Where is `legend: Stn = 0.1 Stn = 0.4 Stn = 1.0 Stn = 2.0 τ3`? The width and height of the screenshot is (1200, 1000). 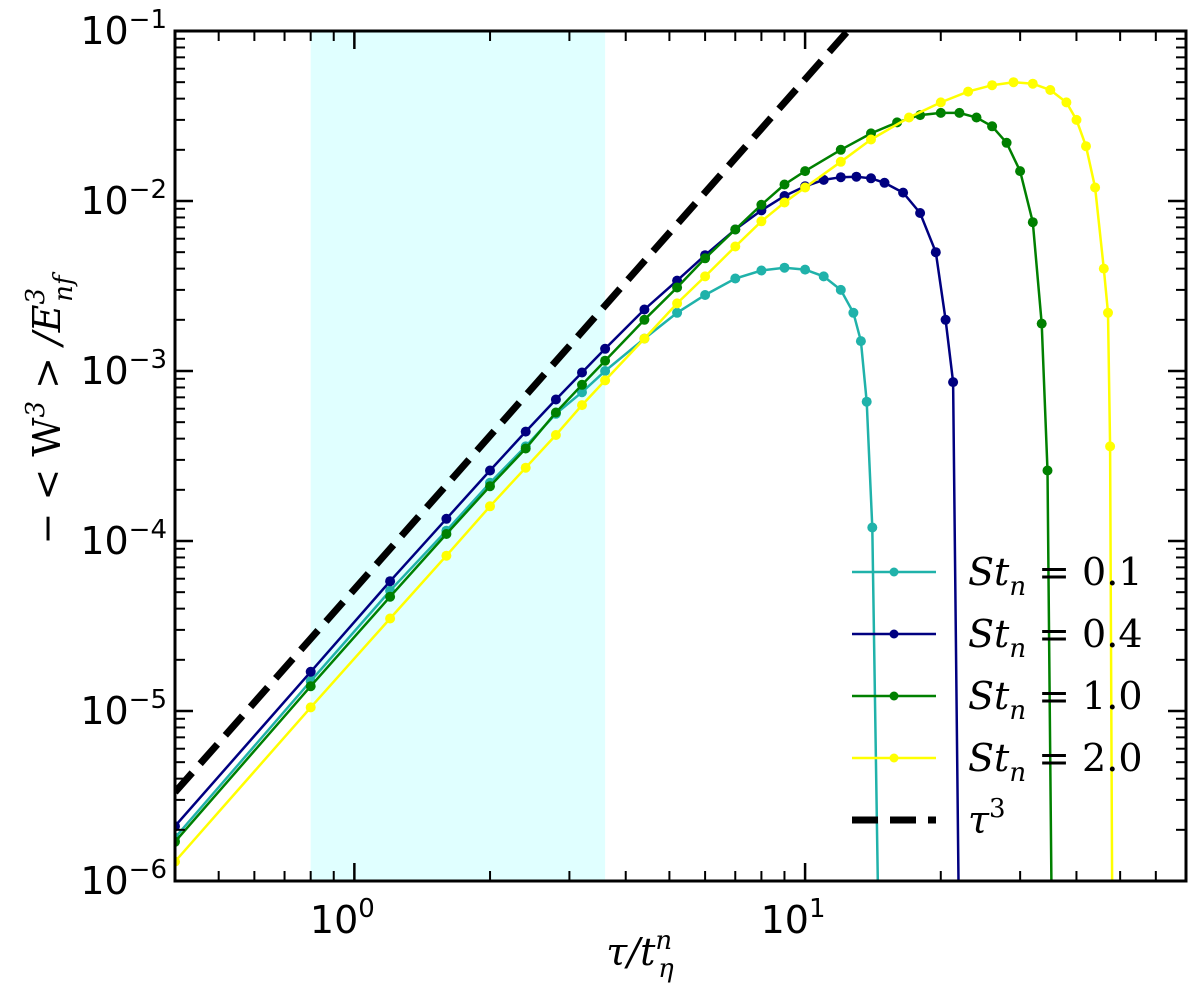
legend: Stn = 0.1 Stn = 0.4 Stn = 1.0 Stn = 2.0 τ3 is located at coordinates (997, 696).